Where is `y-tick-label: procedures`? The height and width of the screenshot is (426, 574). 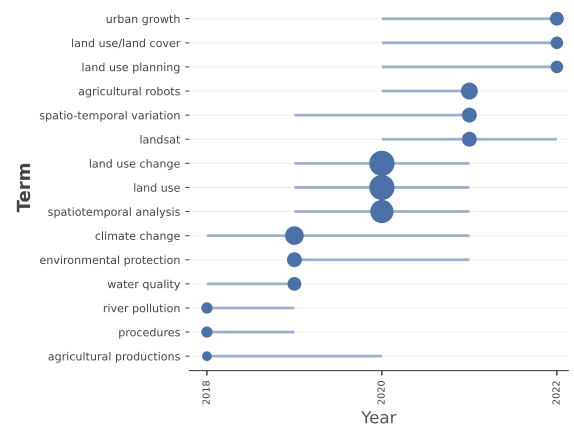
y-tick-label: procedures is located at coordinates (149, 333).